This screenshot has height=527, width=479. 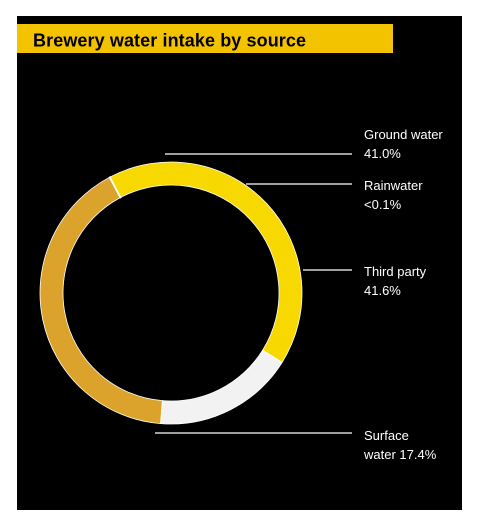 I want to click on label-rainwater-name: Rainwater, so click(x=393, y=185).